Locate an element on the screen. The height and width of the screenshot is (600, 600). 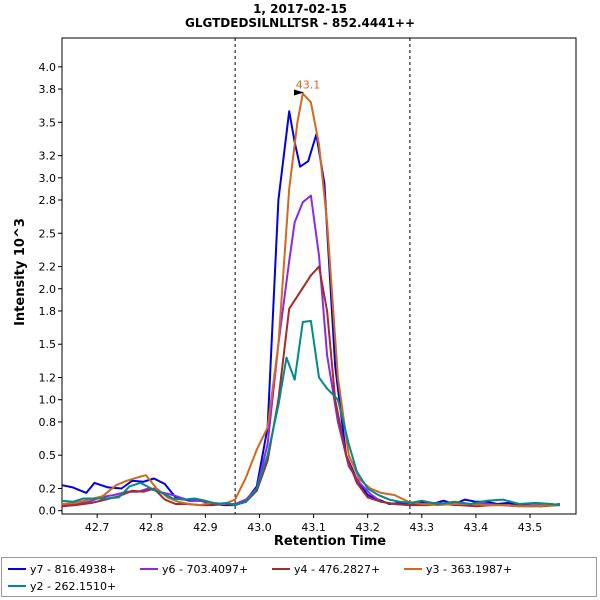
x-tick-label: 43.4 is located at coordinates (476, 527).